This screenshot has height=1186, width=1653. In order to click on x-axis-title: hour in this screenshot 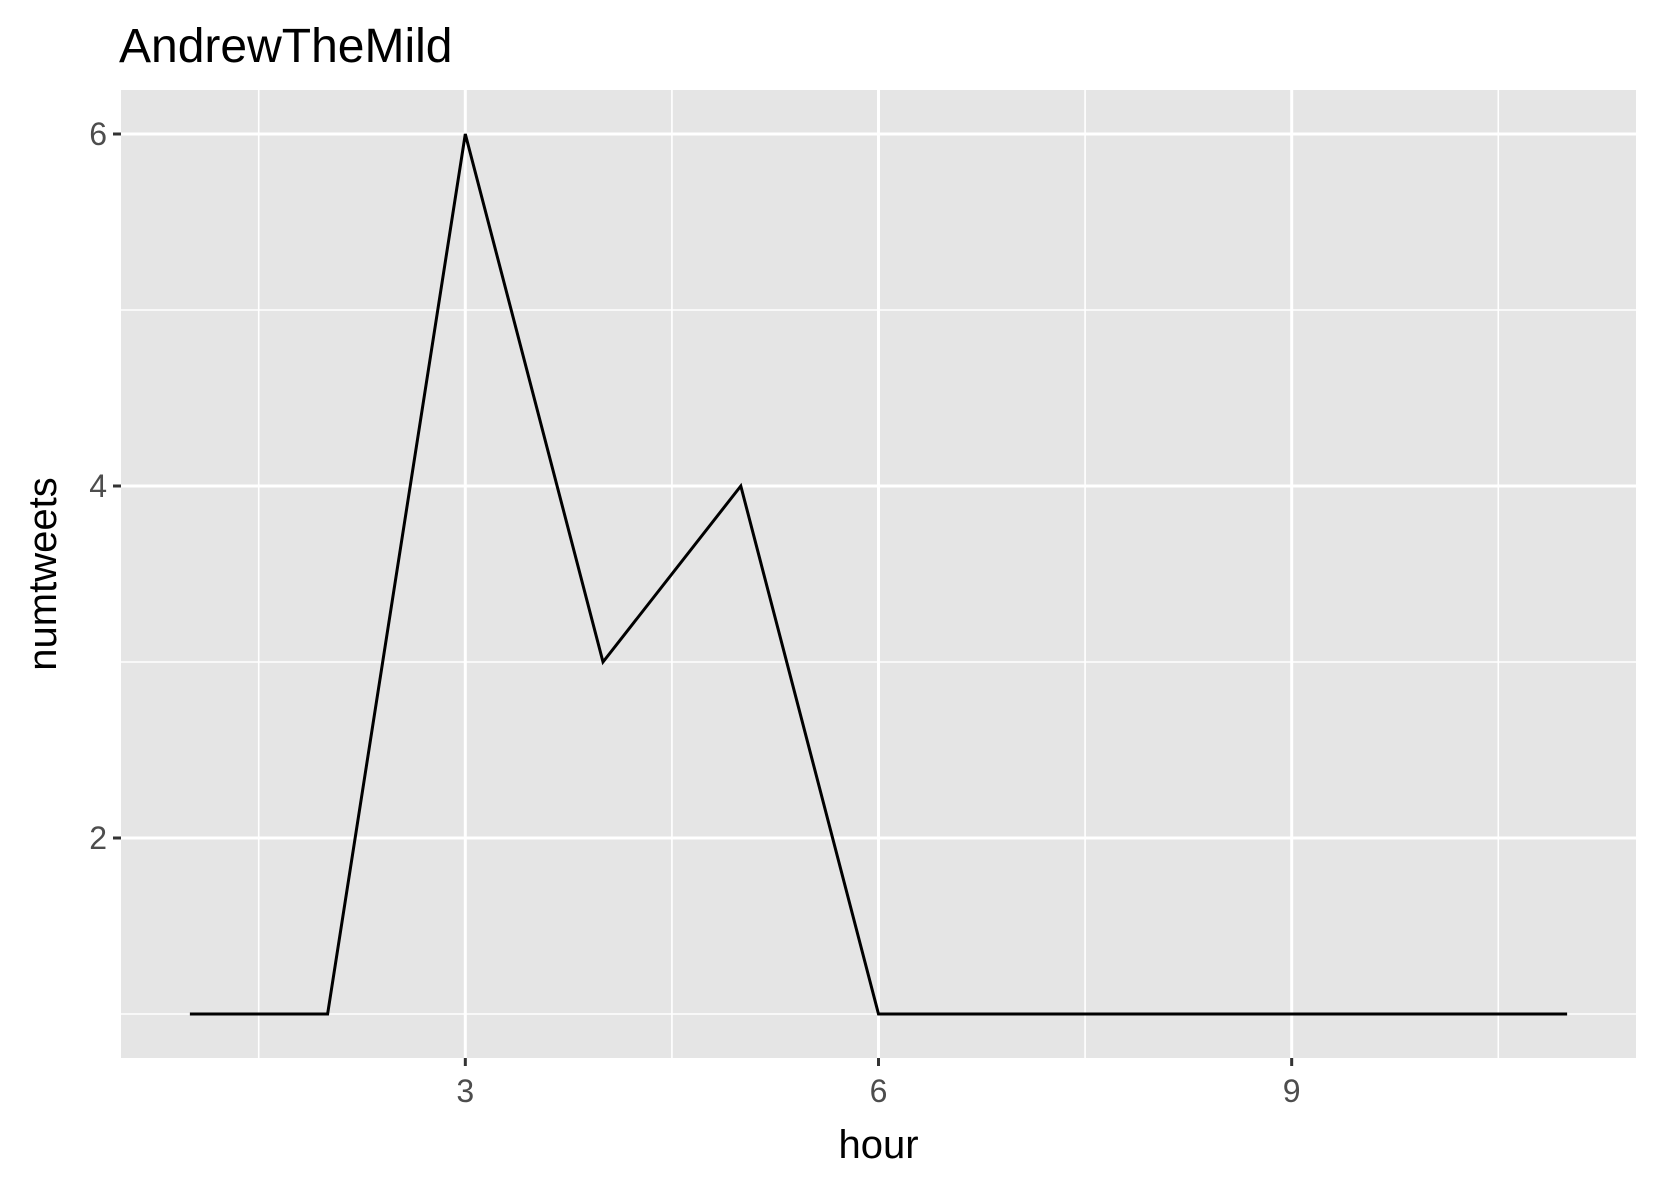, I will do `click(878, 1145)`.